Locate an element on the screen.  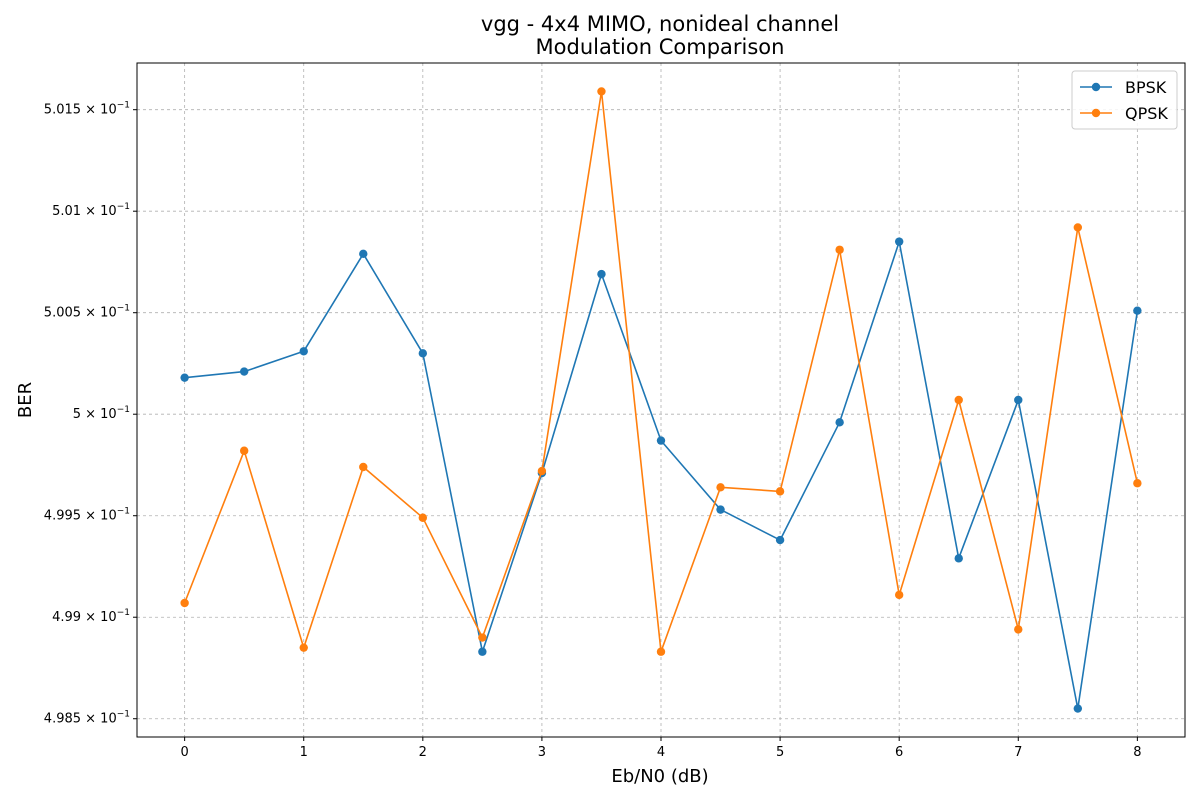
y-tick-label: 4.985 × 10⁻¹ is located at coordinates (87, 718).